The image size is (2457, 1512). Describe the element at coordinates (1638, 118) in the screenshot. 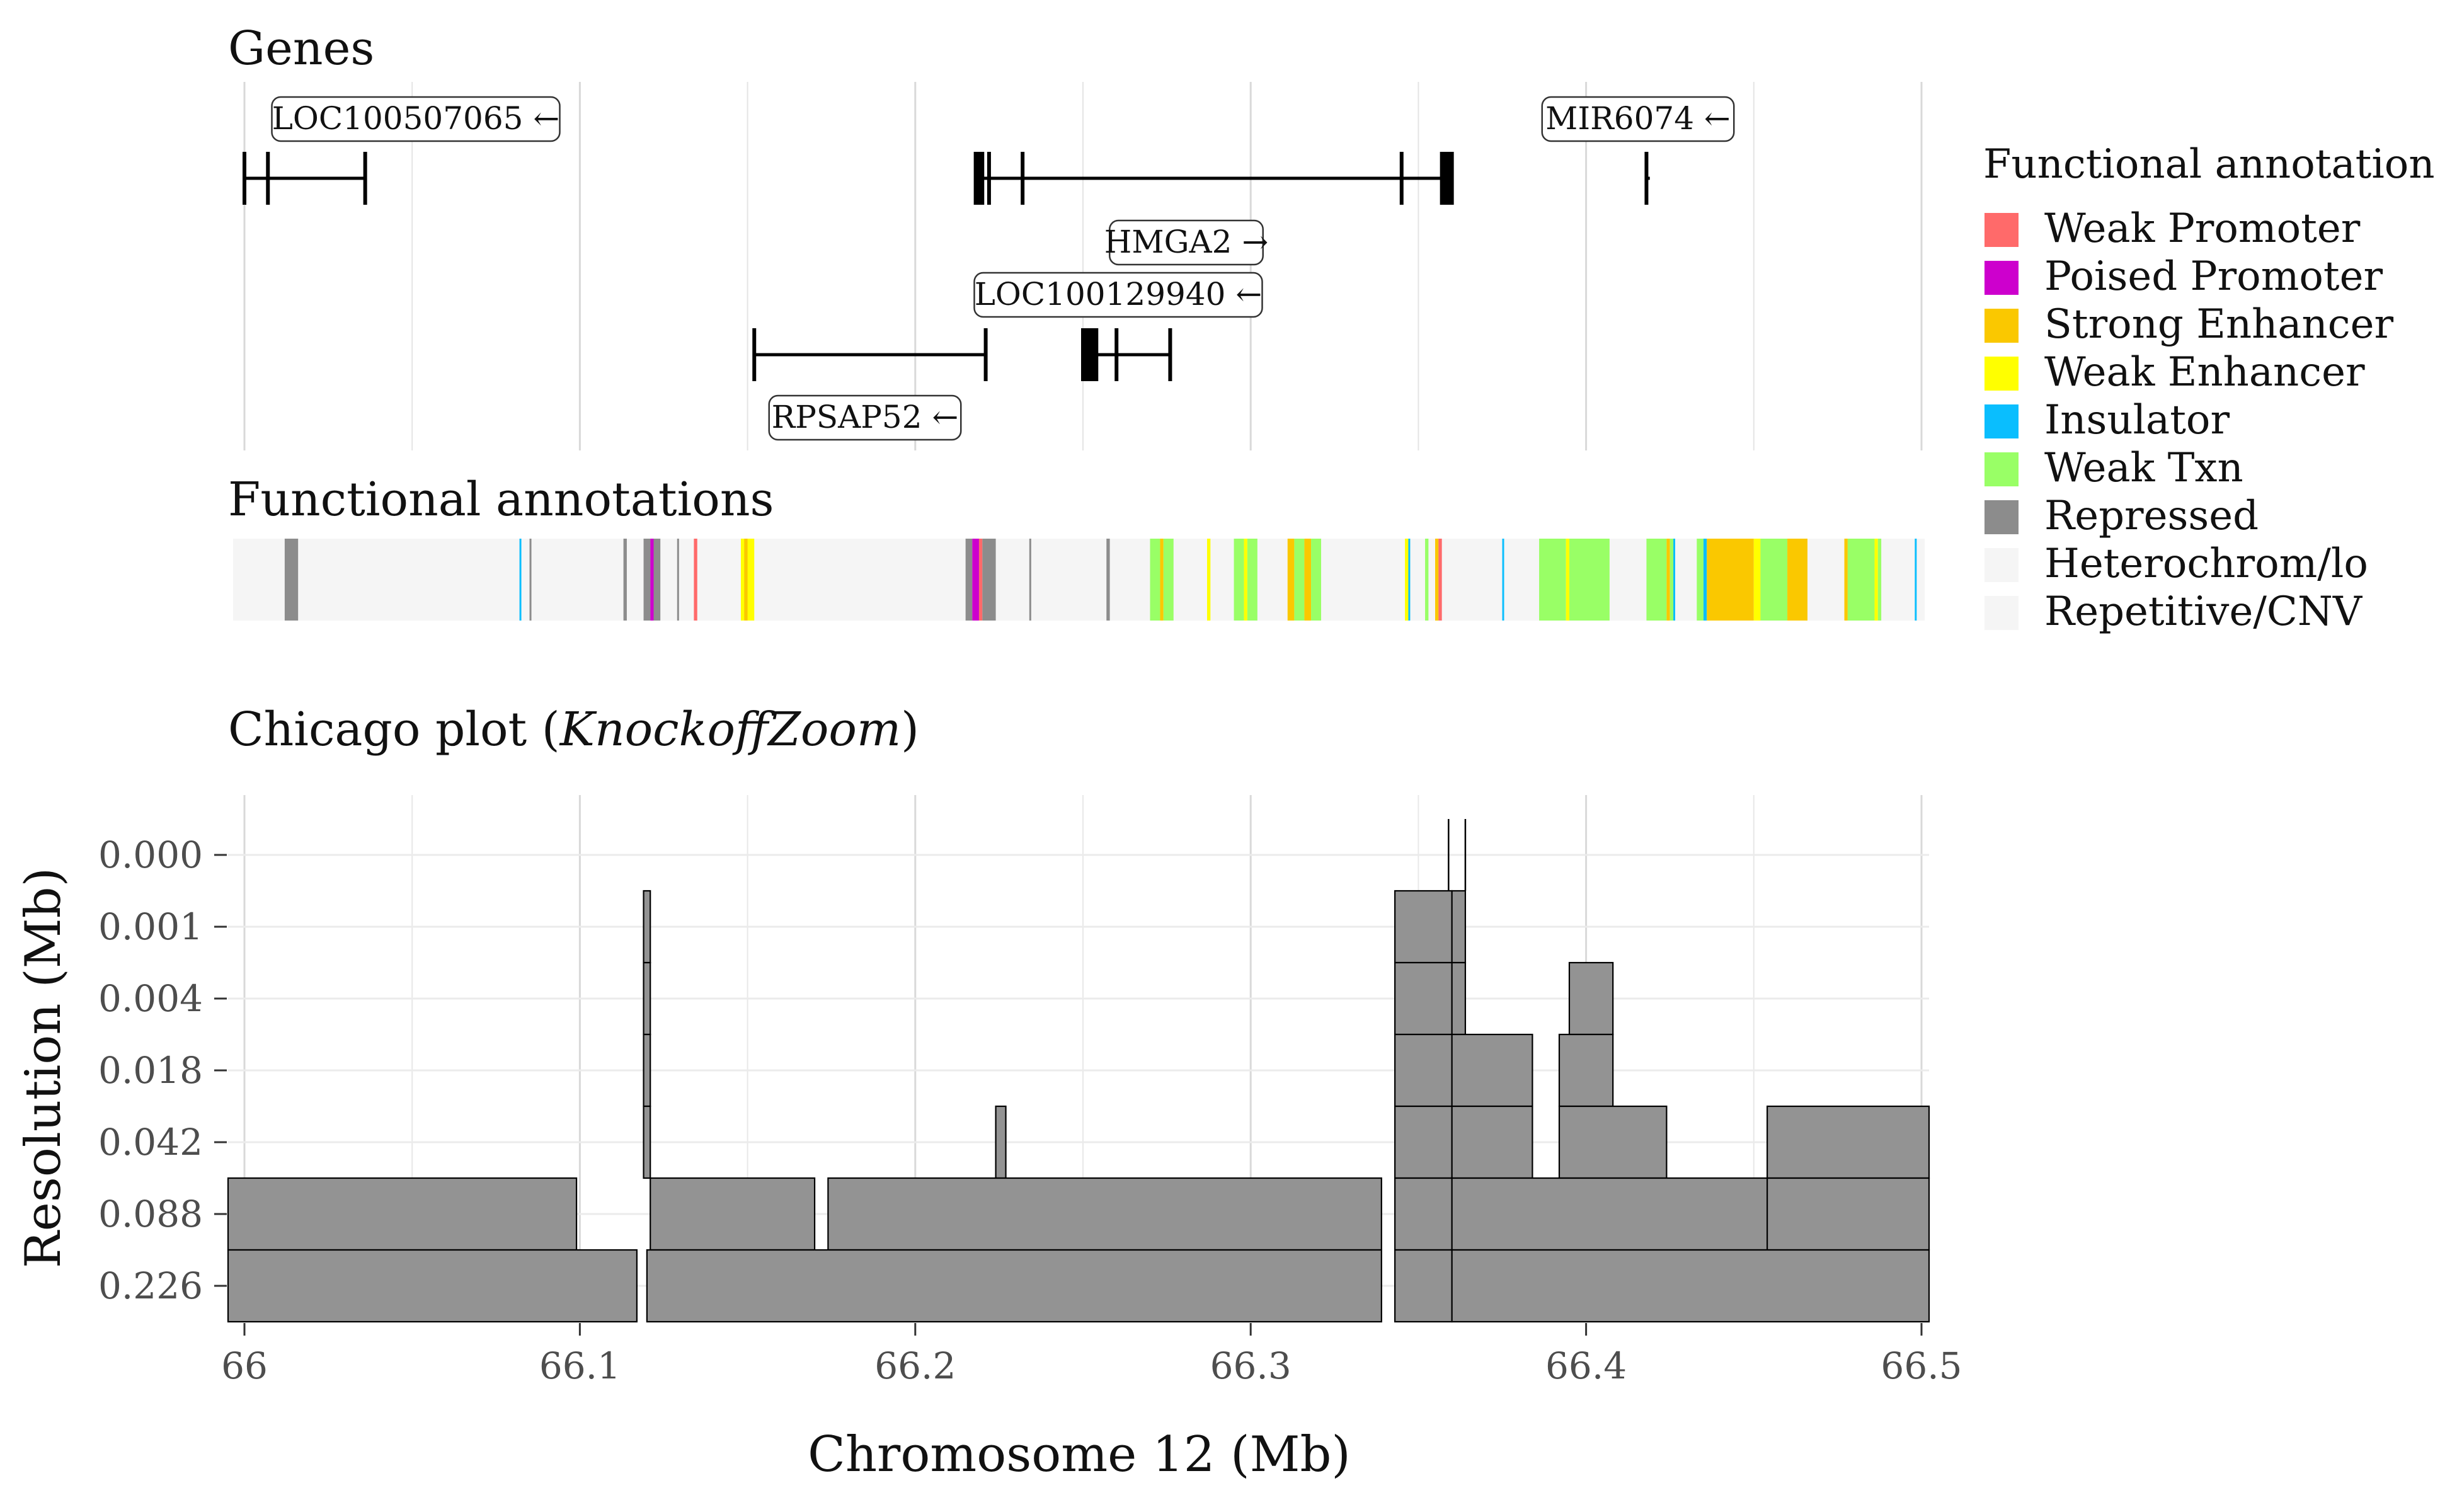

I see `gene-label-mir6074: MIR6074 ←` at that location.